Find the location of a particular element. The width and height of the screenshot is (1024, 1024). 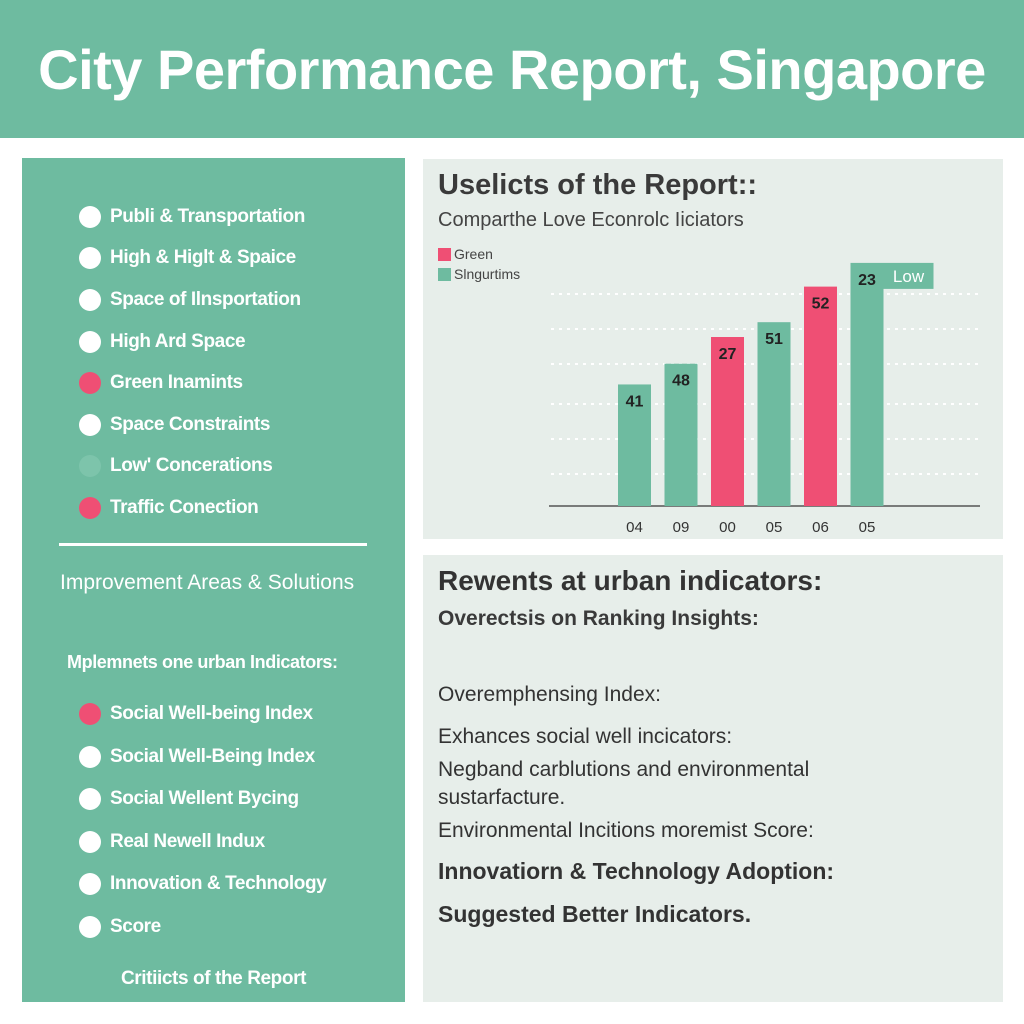

x-tick-label: 00 is located at coordinates (727, 527).